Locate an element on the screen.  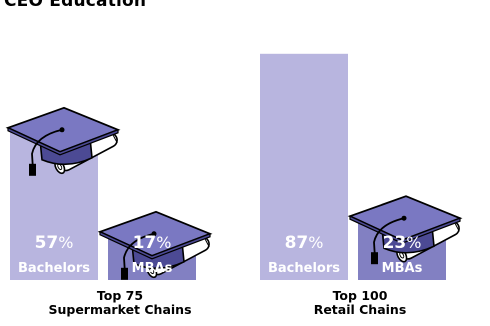
bar-group is located at coordinates (304, 166).